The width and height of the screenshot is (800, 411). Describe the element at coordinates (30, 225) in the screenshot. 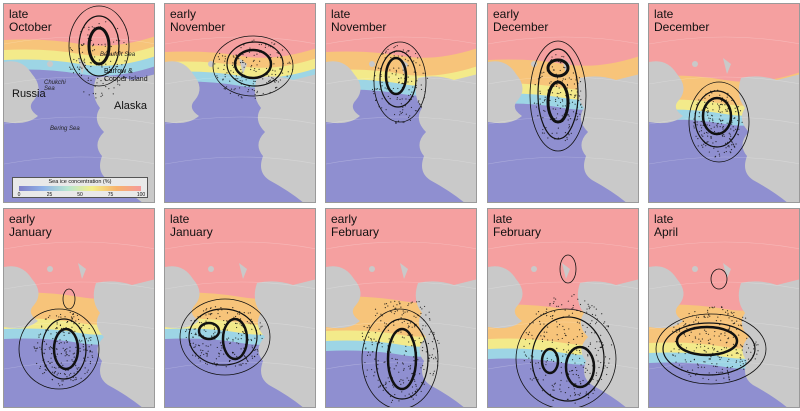

I see `panel-title: early January` at that location.